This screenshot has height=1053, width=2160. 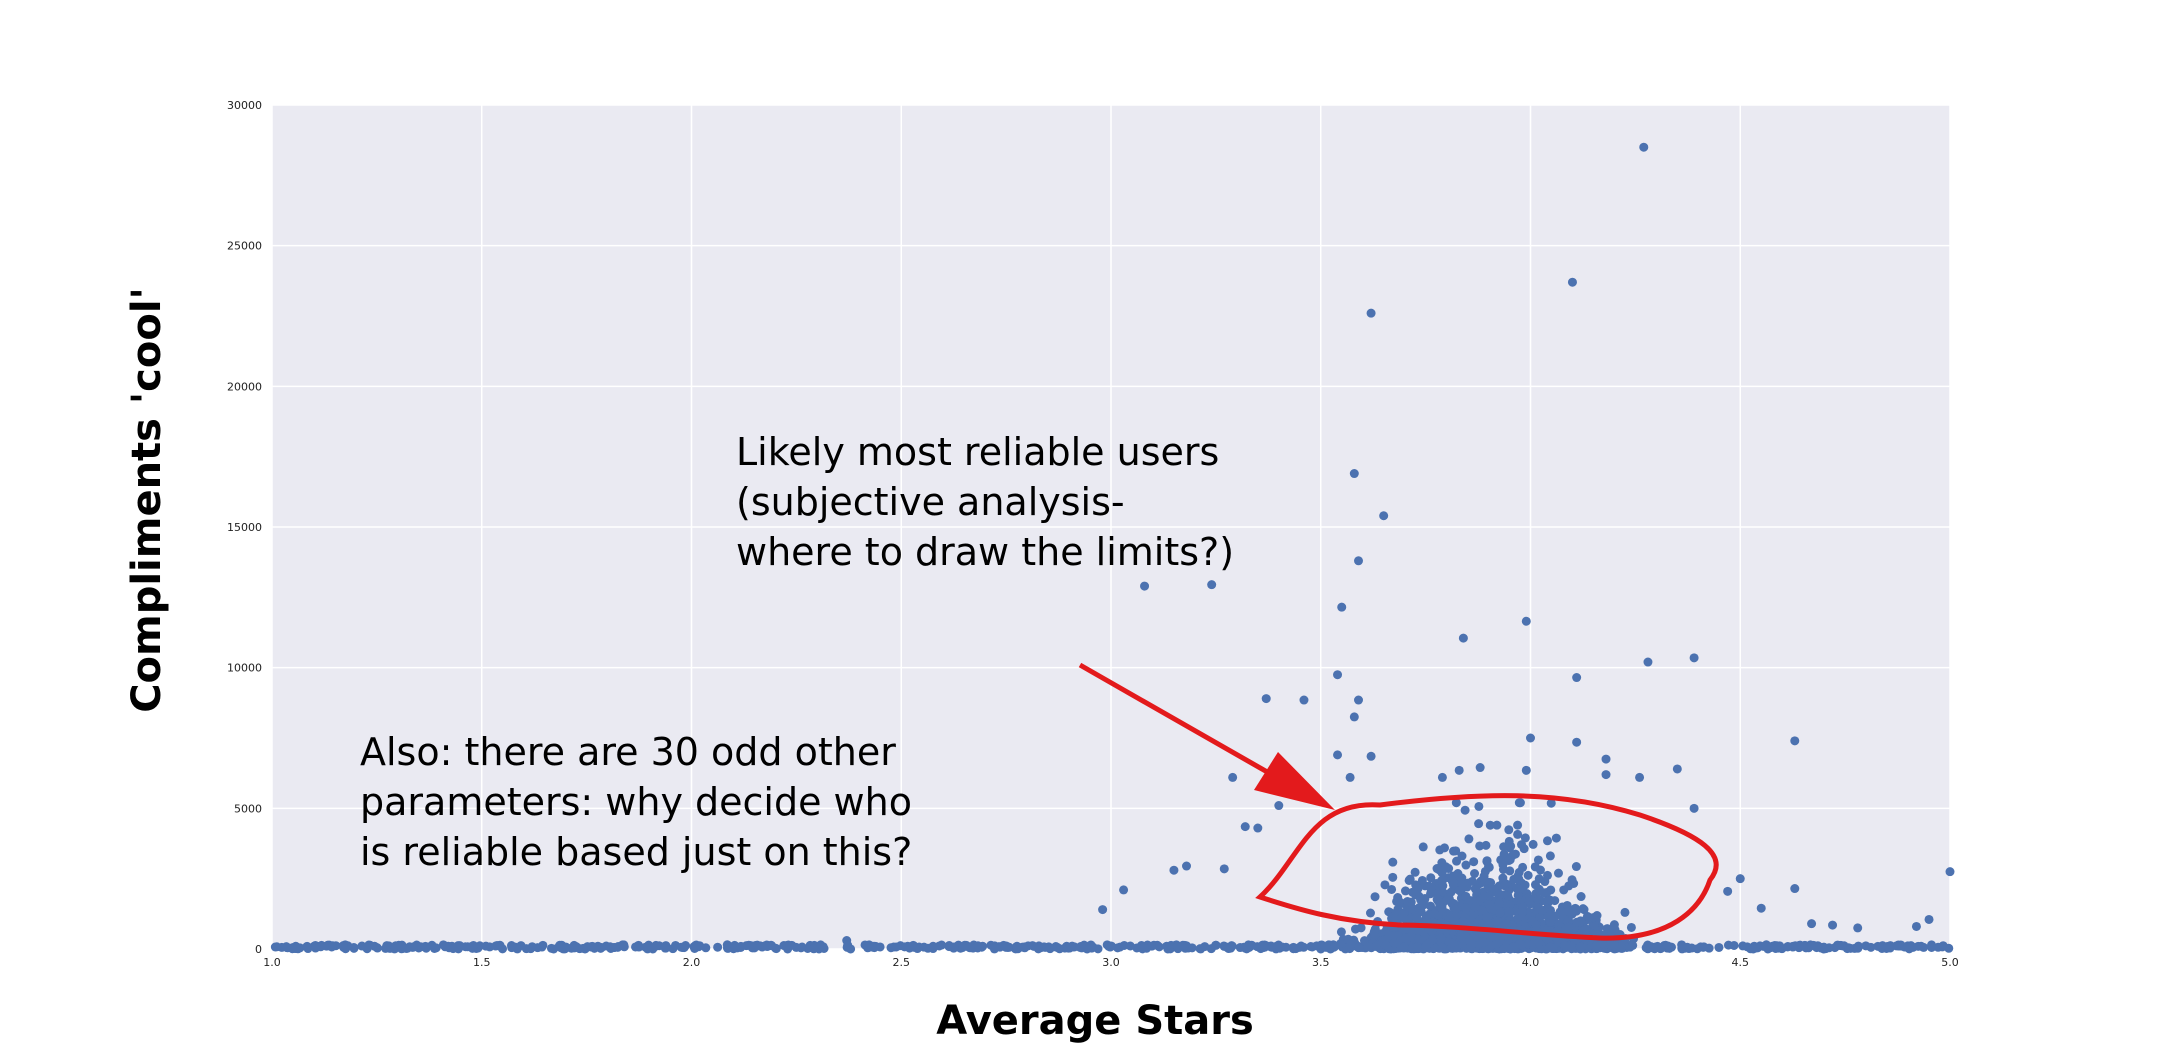 I want to click on x-tick-label: 2.0, so click(x=692, y=962).